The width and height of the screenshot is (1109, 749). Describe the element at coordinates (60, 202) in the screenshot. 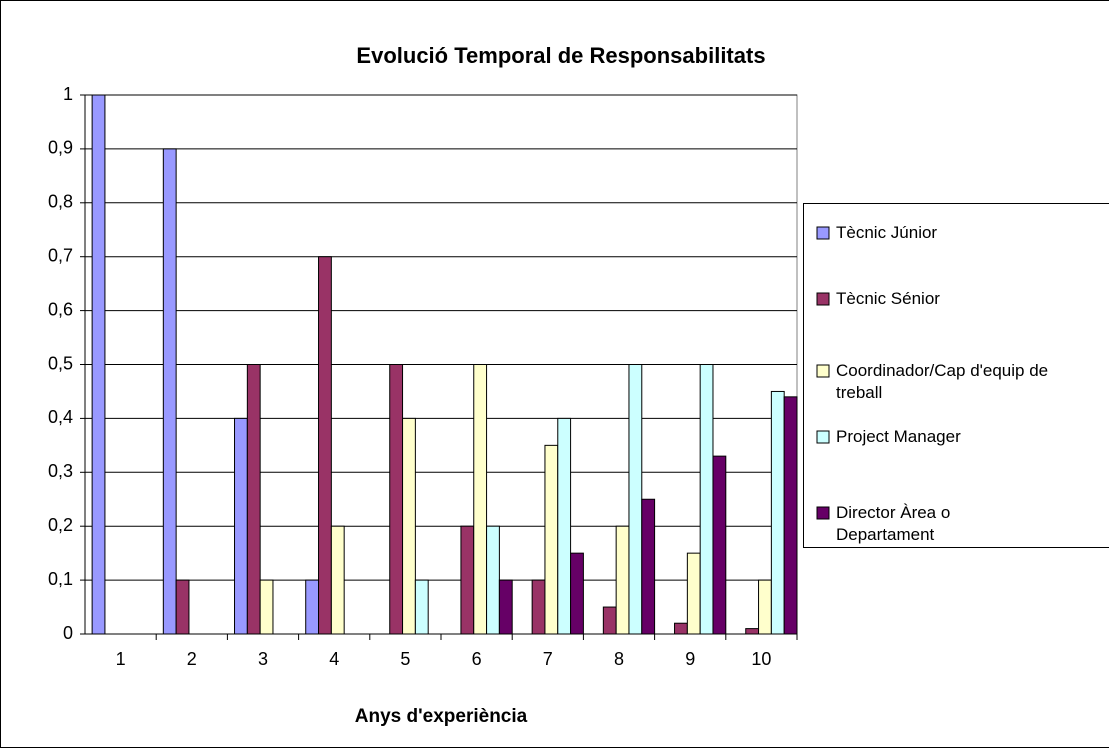

I see `y-tick-label: 0,8` at that location.